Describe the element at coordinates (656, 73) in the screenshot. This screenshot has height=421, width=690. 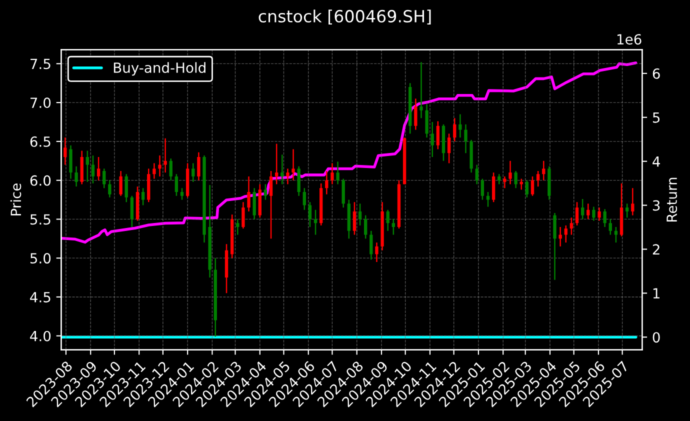
I see `y2-tick-label: 6` at that location.